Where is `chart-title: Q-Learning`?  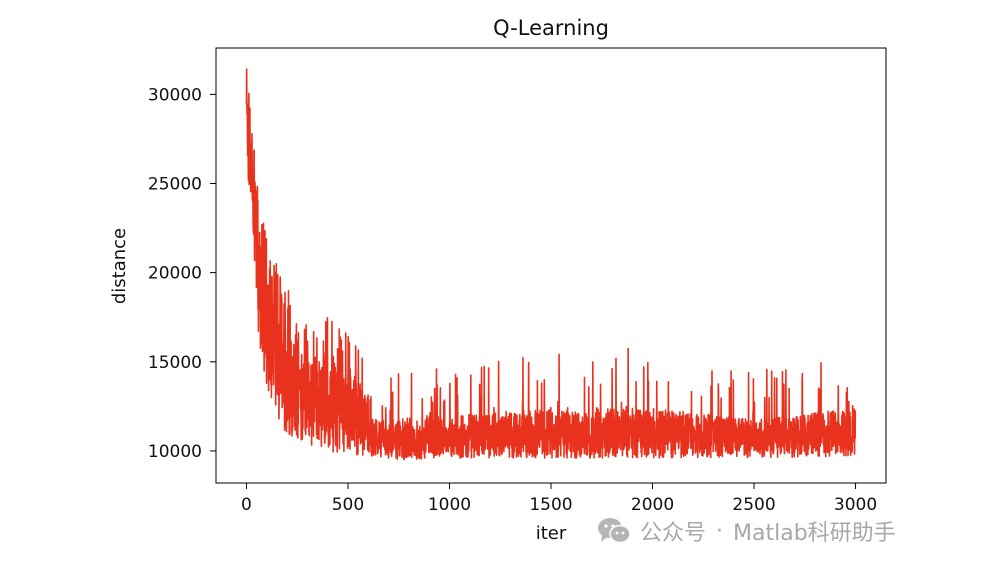 chart-title: Q-Learning is located at coordinates (551, 28).